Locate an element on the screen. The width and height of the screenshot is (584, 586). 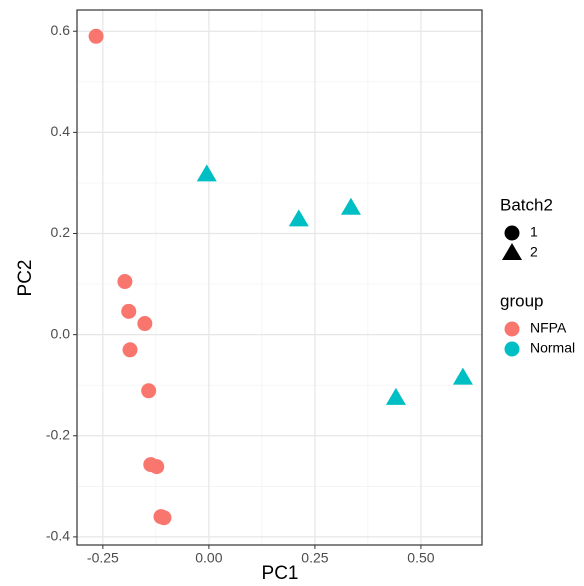
legend-title: group is located at coordinates (521, 300).